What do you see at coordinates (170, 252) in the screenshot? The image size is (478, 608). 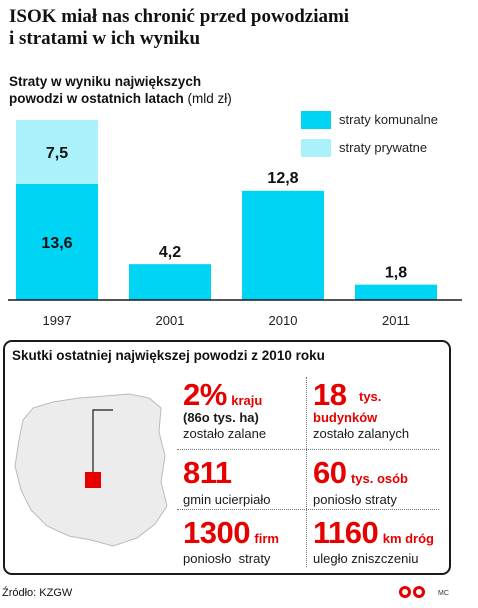 I see `data-label-2001-series-1: 4,2` at bounding box center [170, 252].